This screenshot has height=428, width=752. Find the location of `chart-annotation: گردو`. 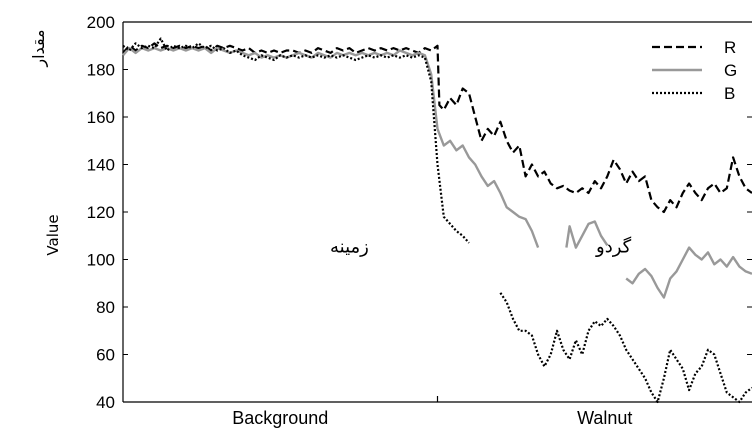

chart-annotation: گردو is located at coordinates (613, 246).